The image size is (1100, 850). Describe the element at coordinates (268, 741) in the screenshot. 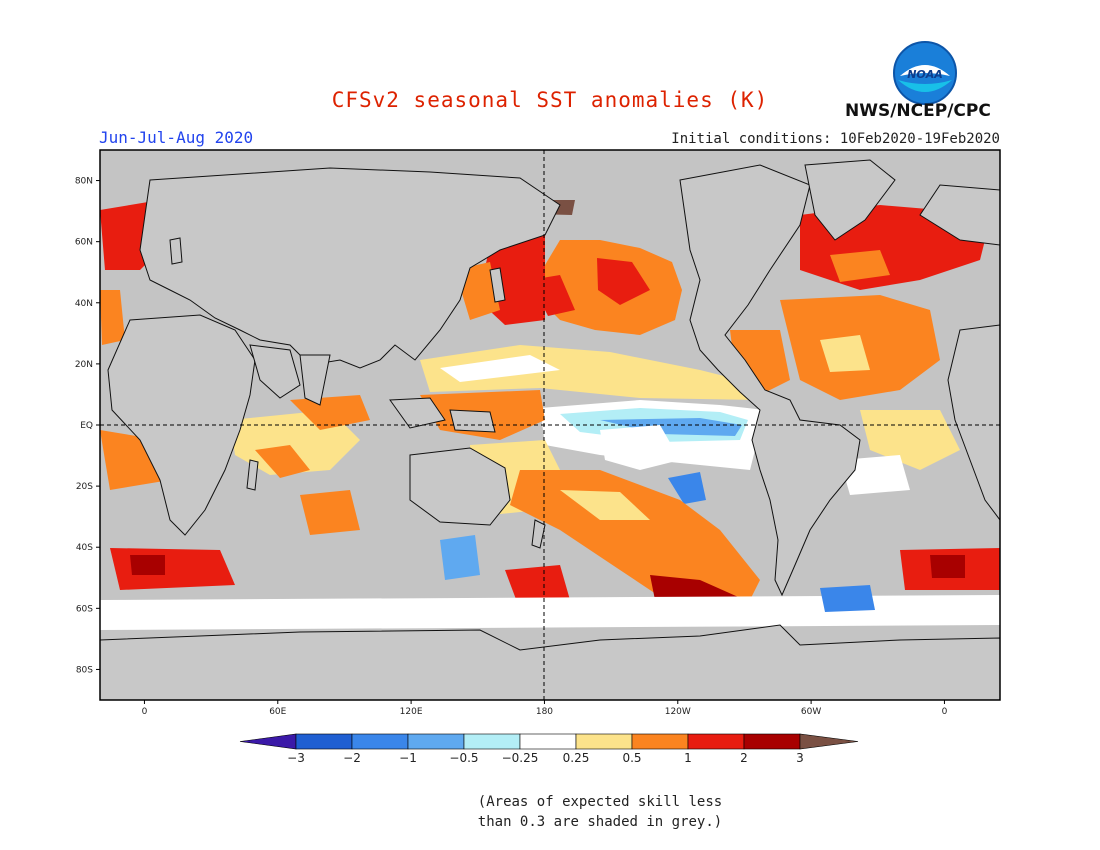

I see `colorbar-low-extension` at that location.